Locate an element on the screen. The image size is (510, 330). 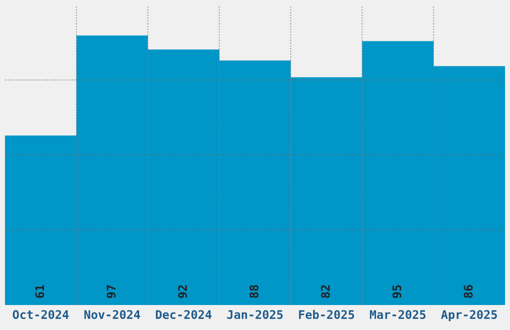
x-tick-label: Feb-2025 is located at coordinates (326, 314).